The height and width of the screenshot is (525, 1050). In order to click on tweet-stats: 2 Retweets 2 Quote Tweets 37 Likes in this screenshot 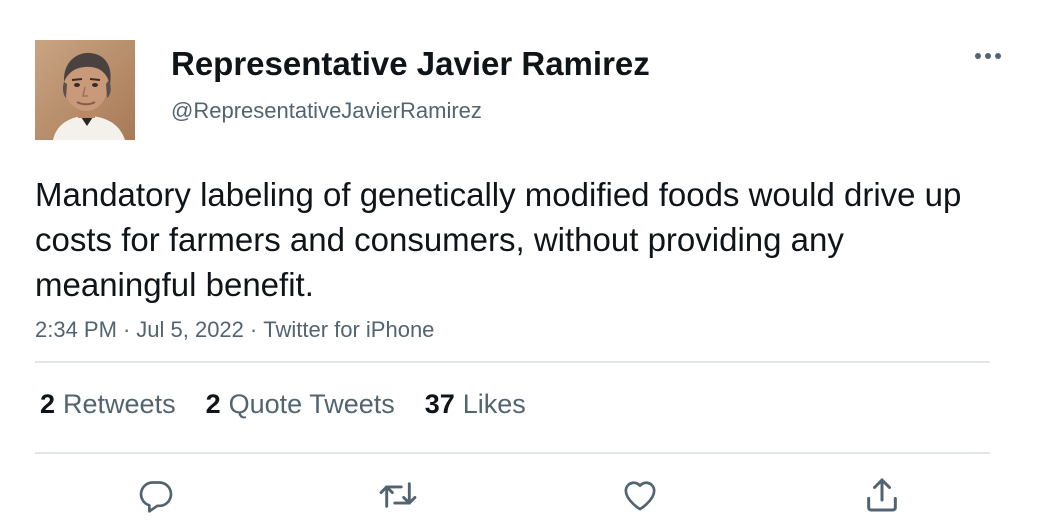, I will do `click(298, 404)`.